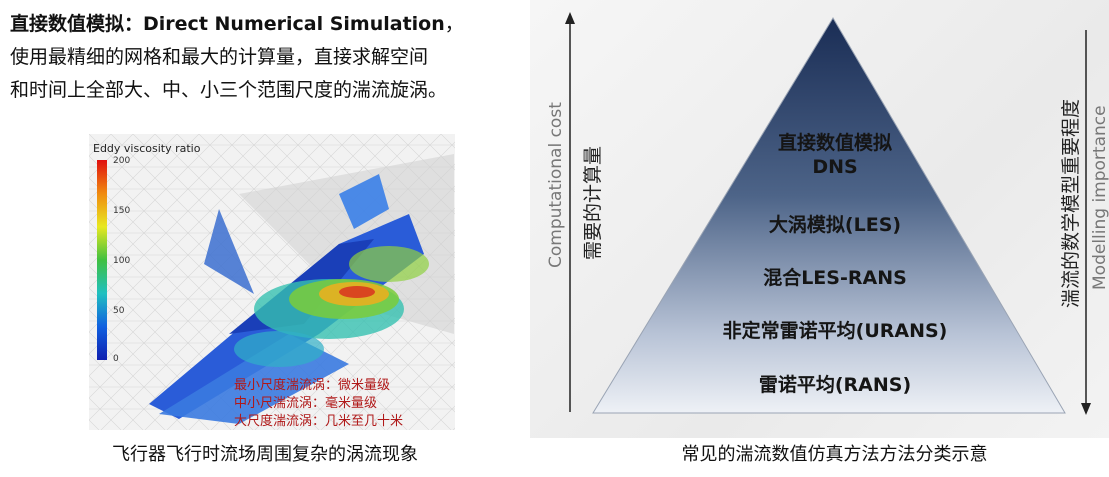 The width and height of the screenshot is (1109, 477). I want to click on level-dns-cn: 直接数值模拟, so click(834, 143).